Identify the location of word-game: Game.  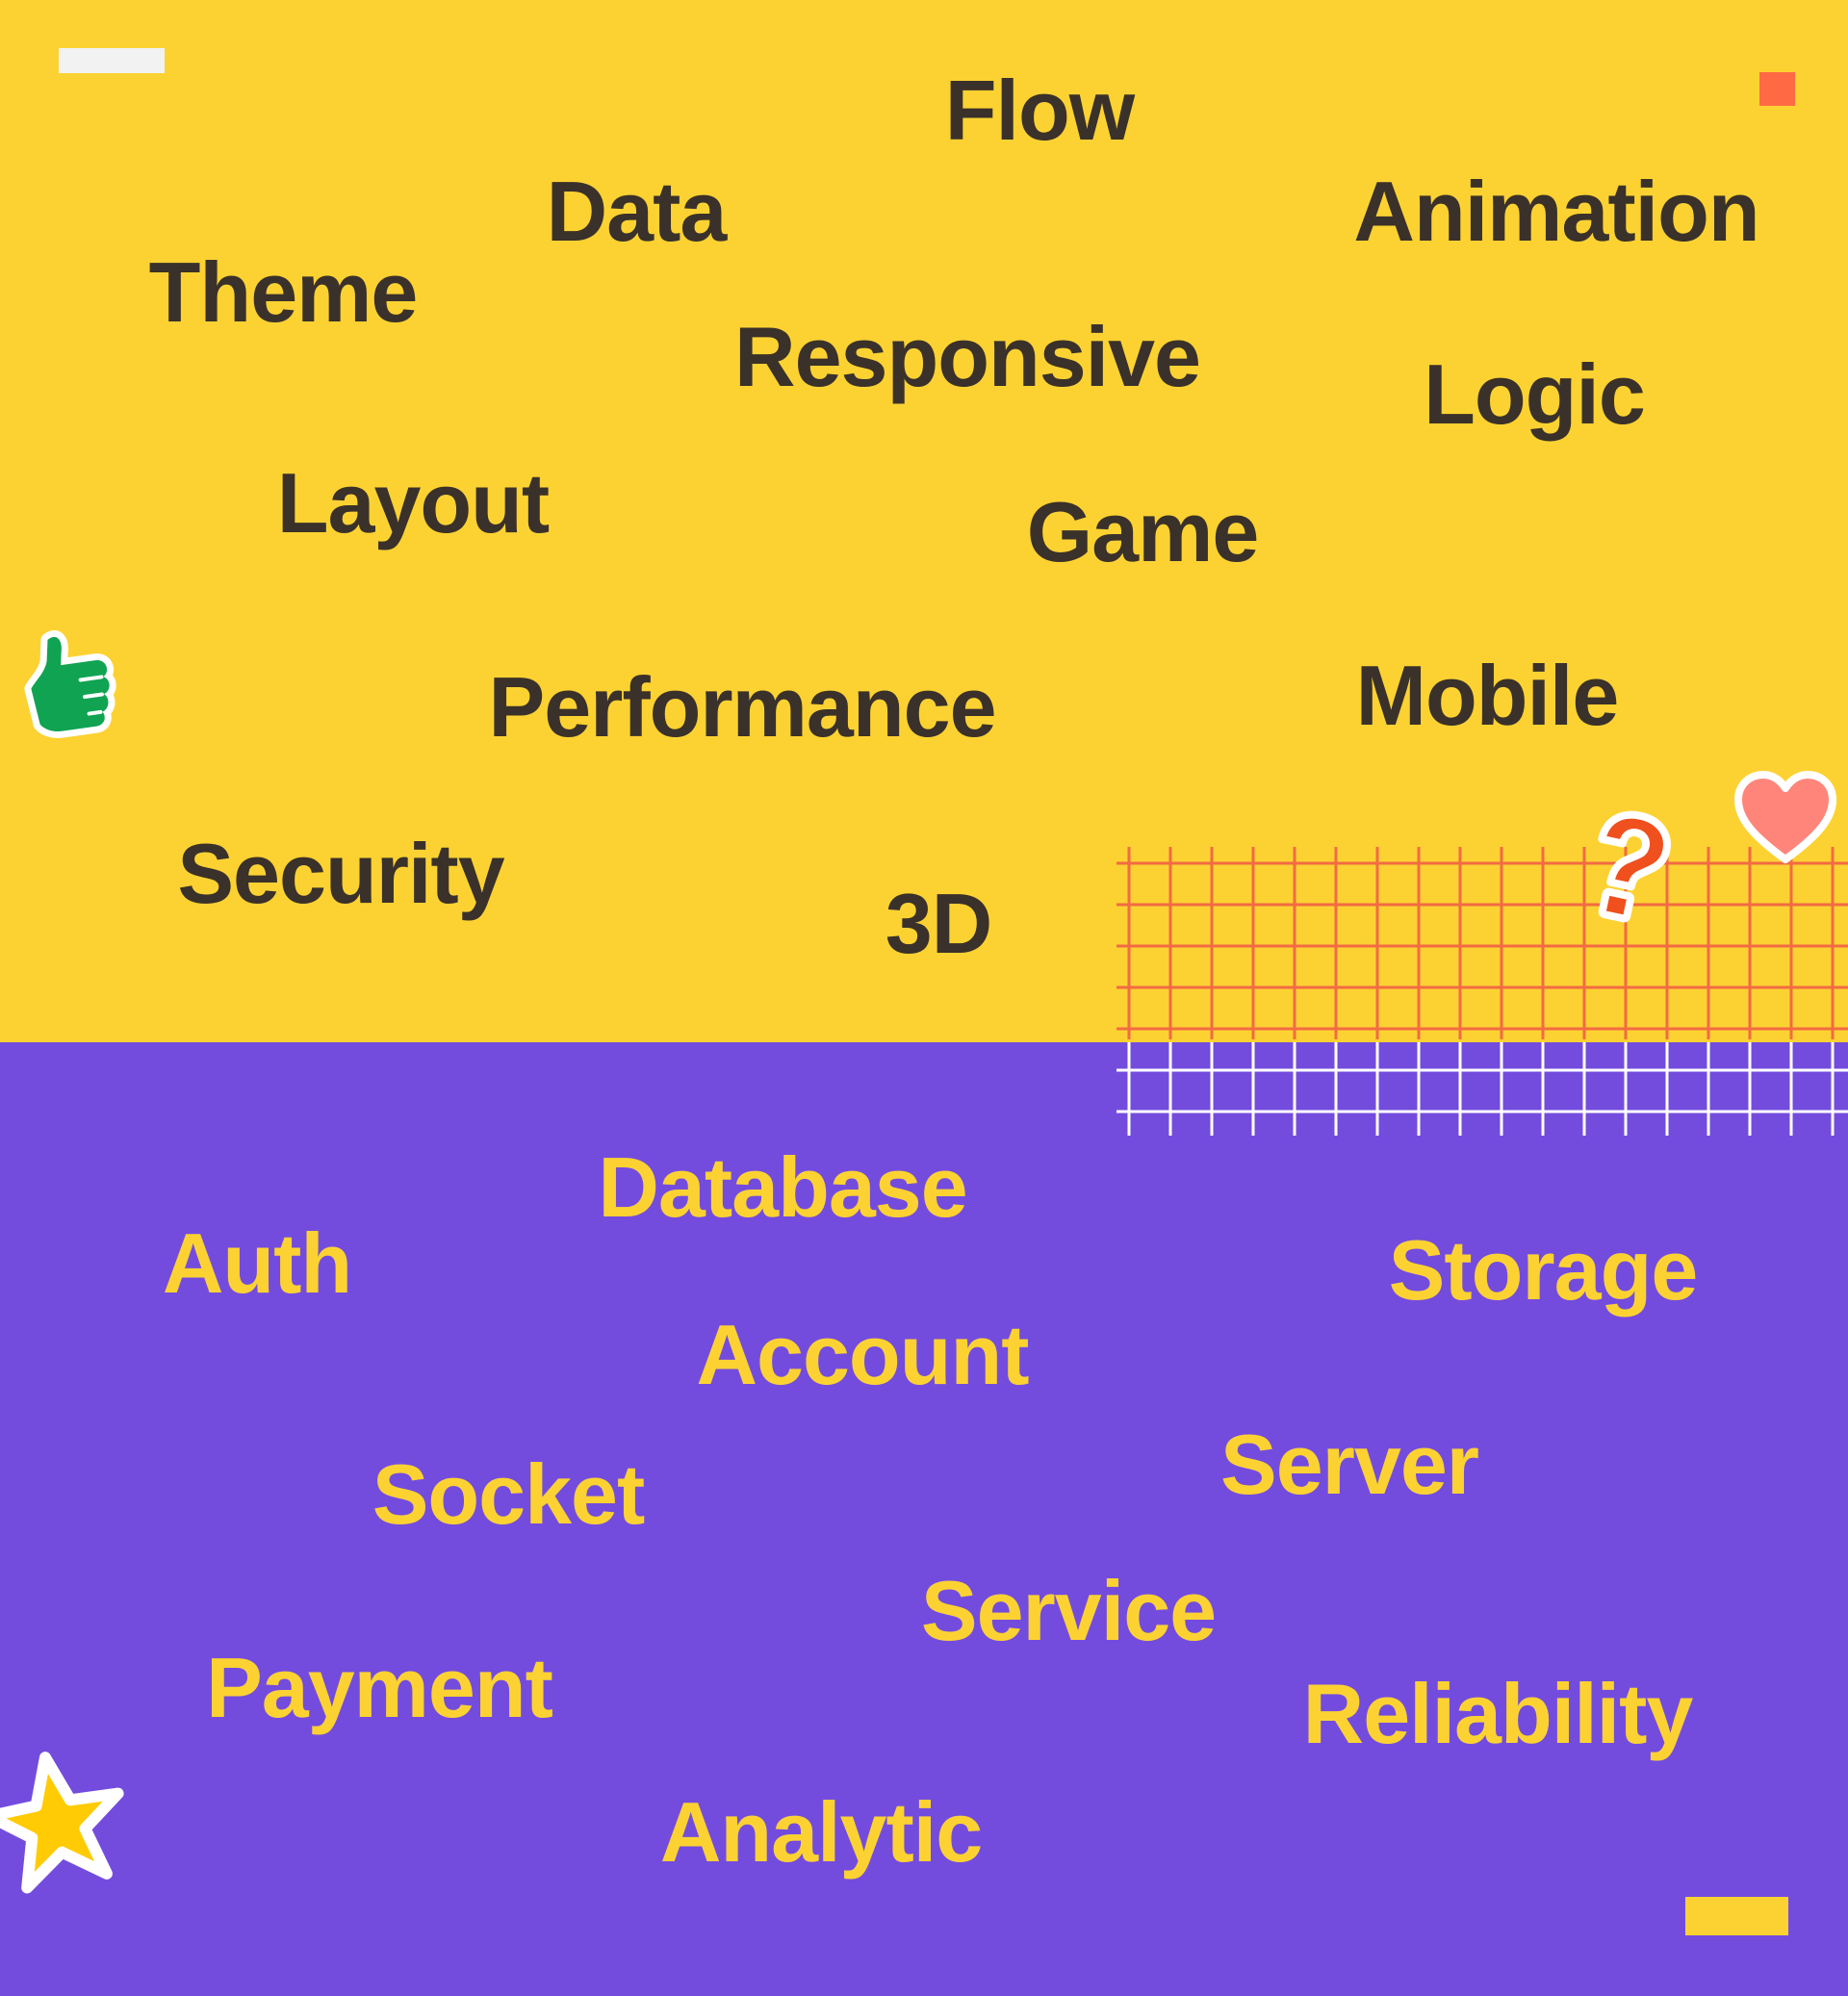
(1143, 531).